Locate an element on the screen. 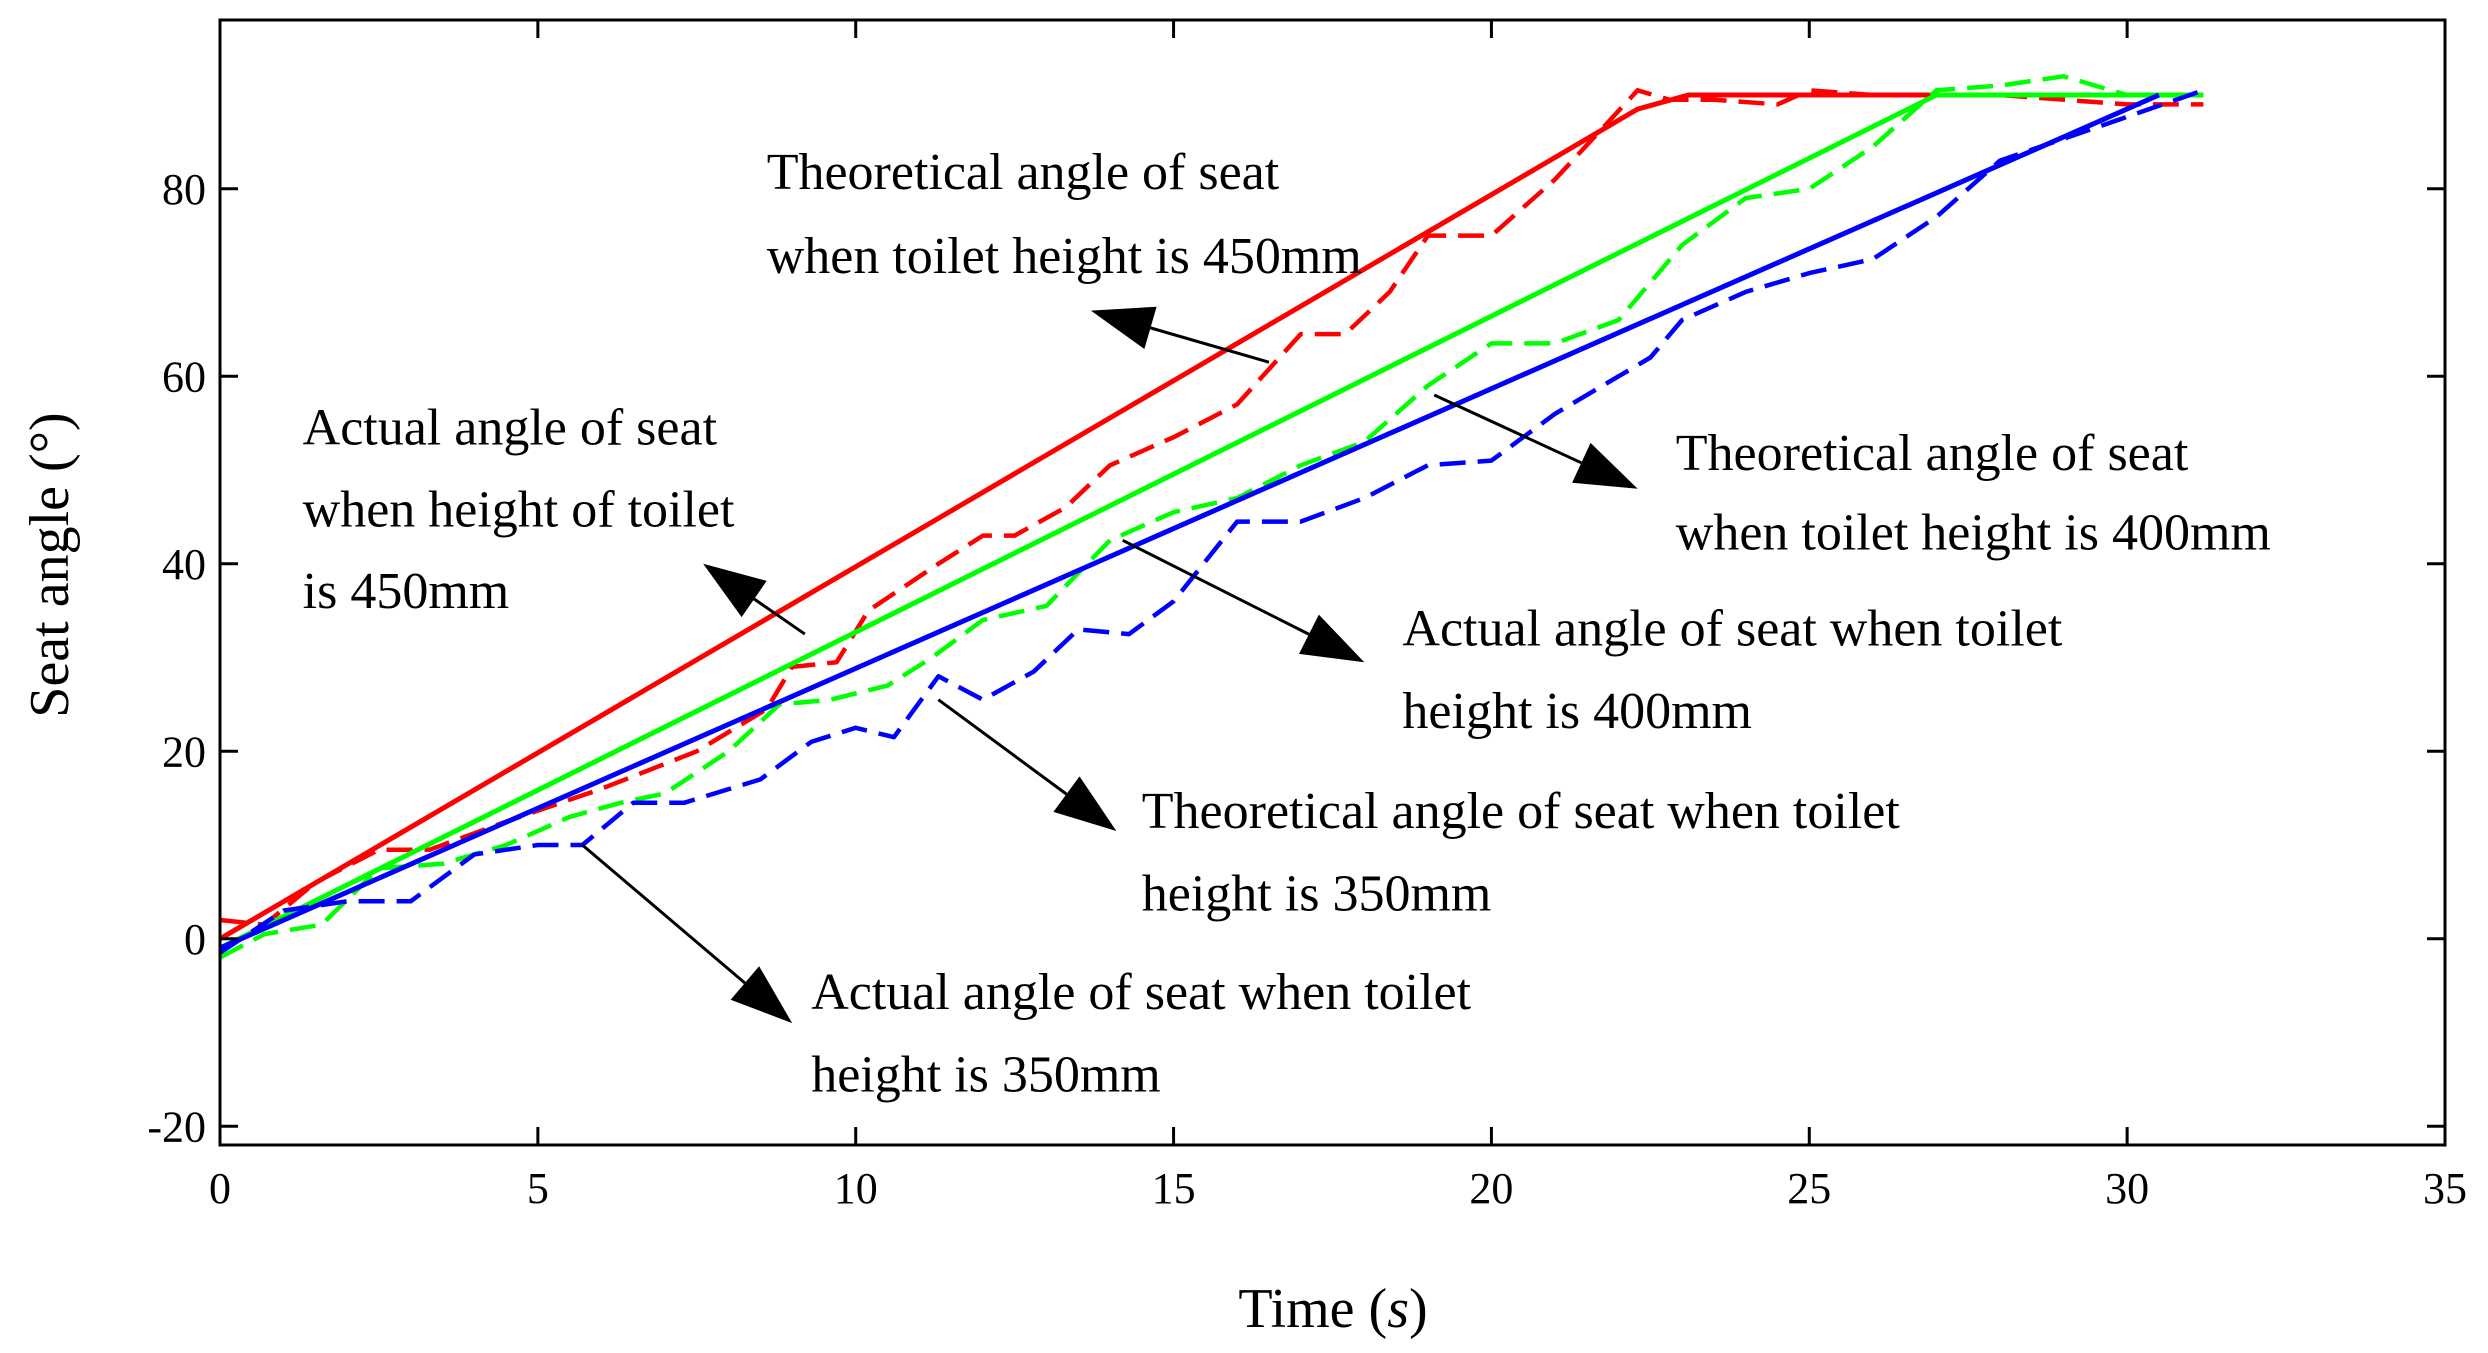  x-tick-label-5: 25 is located at coordinates (1809, 1188).